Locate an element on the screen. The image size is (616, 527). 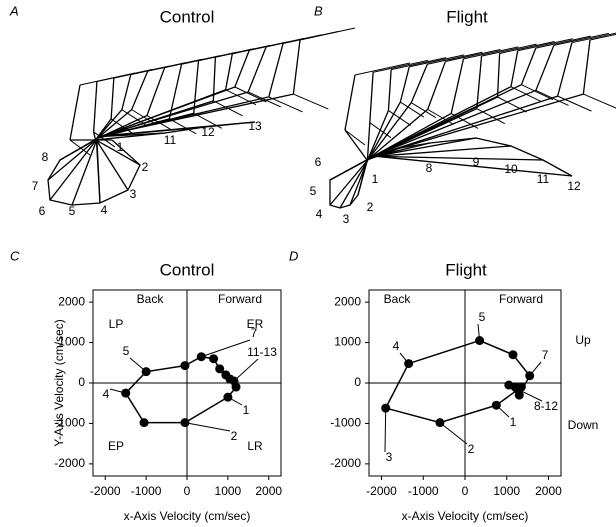
x-tick-label: 1000 is located at coordinates (506, 491).